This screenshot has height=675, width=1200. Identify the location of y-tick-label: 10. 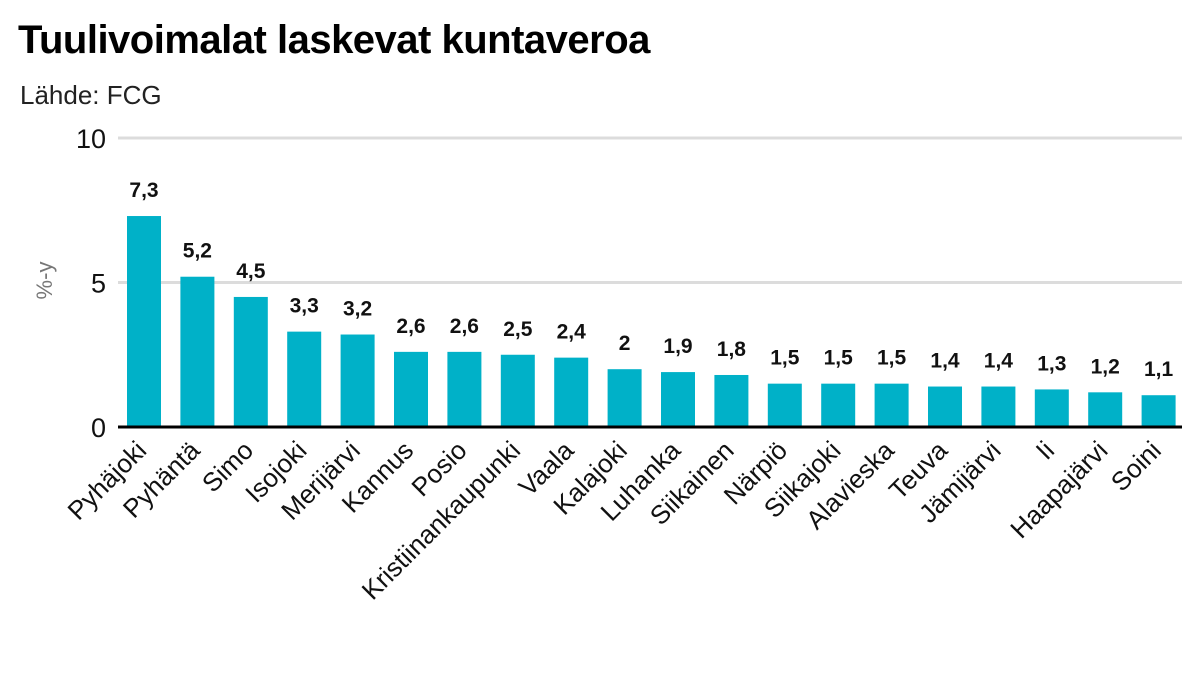
(91, 139).